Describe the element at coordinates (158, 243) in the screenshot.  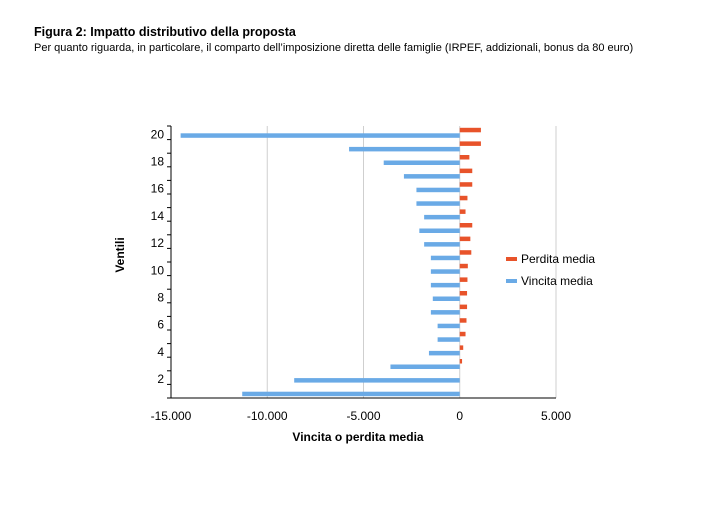
I see `y-tick-label: 12` at that location.